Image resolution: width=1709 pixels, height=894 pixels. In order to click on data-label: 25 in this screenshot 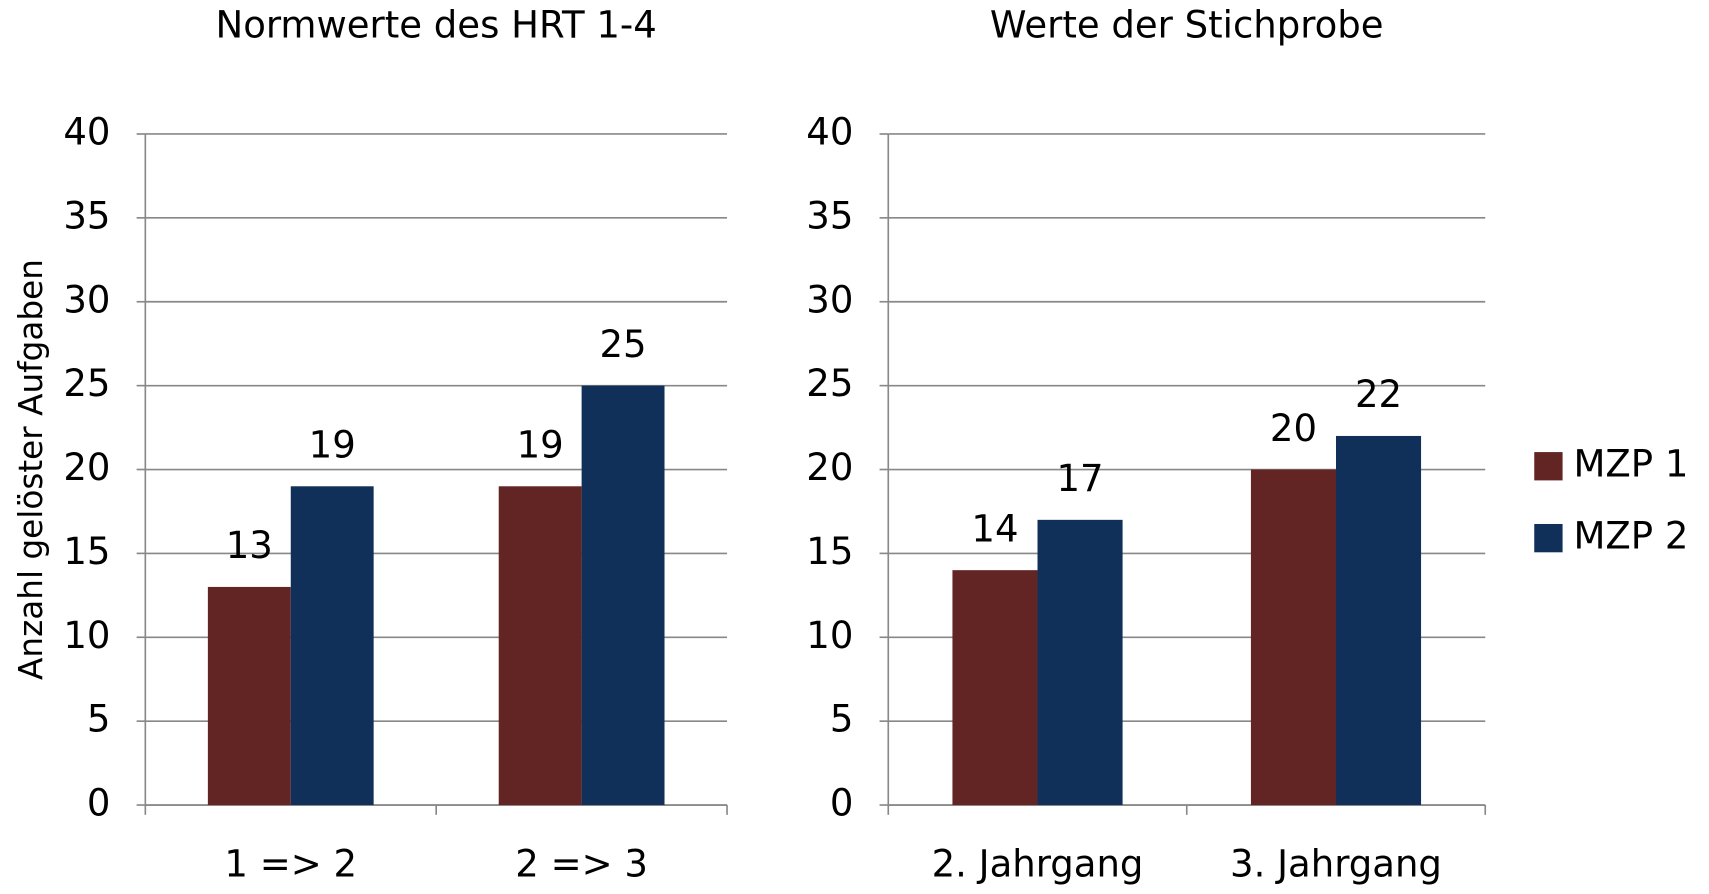, I will do `click(623, 344)`.